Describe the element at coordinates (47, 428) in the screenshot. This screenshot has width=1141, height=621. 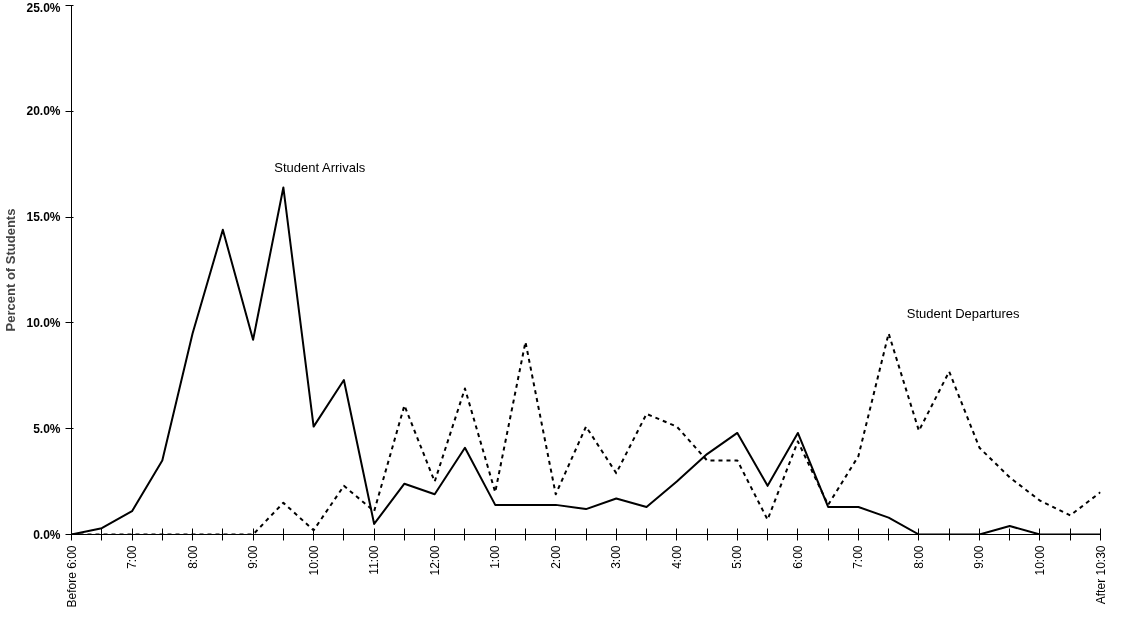
I see `y-tick-label: 5.0%` at that location.